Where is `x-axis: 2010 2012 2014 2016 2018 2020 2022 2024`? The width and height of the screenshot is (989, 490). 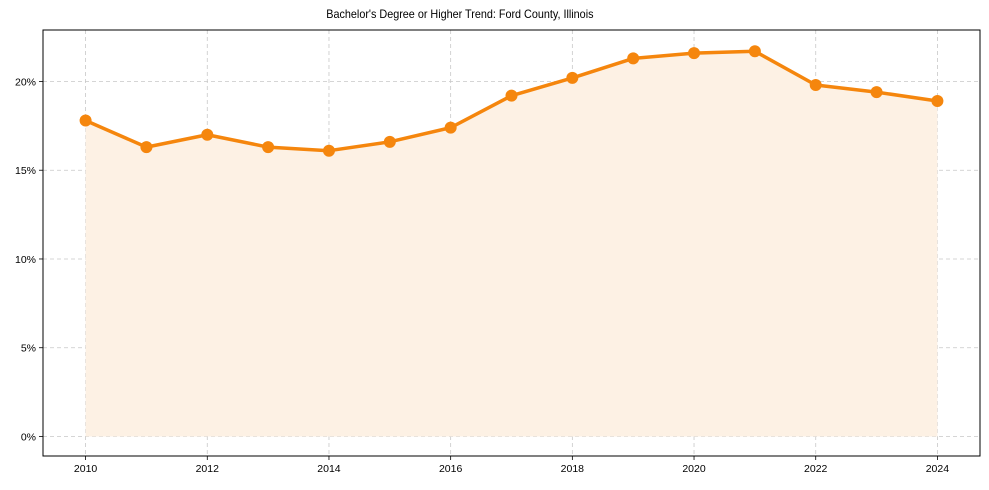
x-axis: 2010 2012 2014 2016 2018 2020 2022 2024 is located at coordinates (511, 465).